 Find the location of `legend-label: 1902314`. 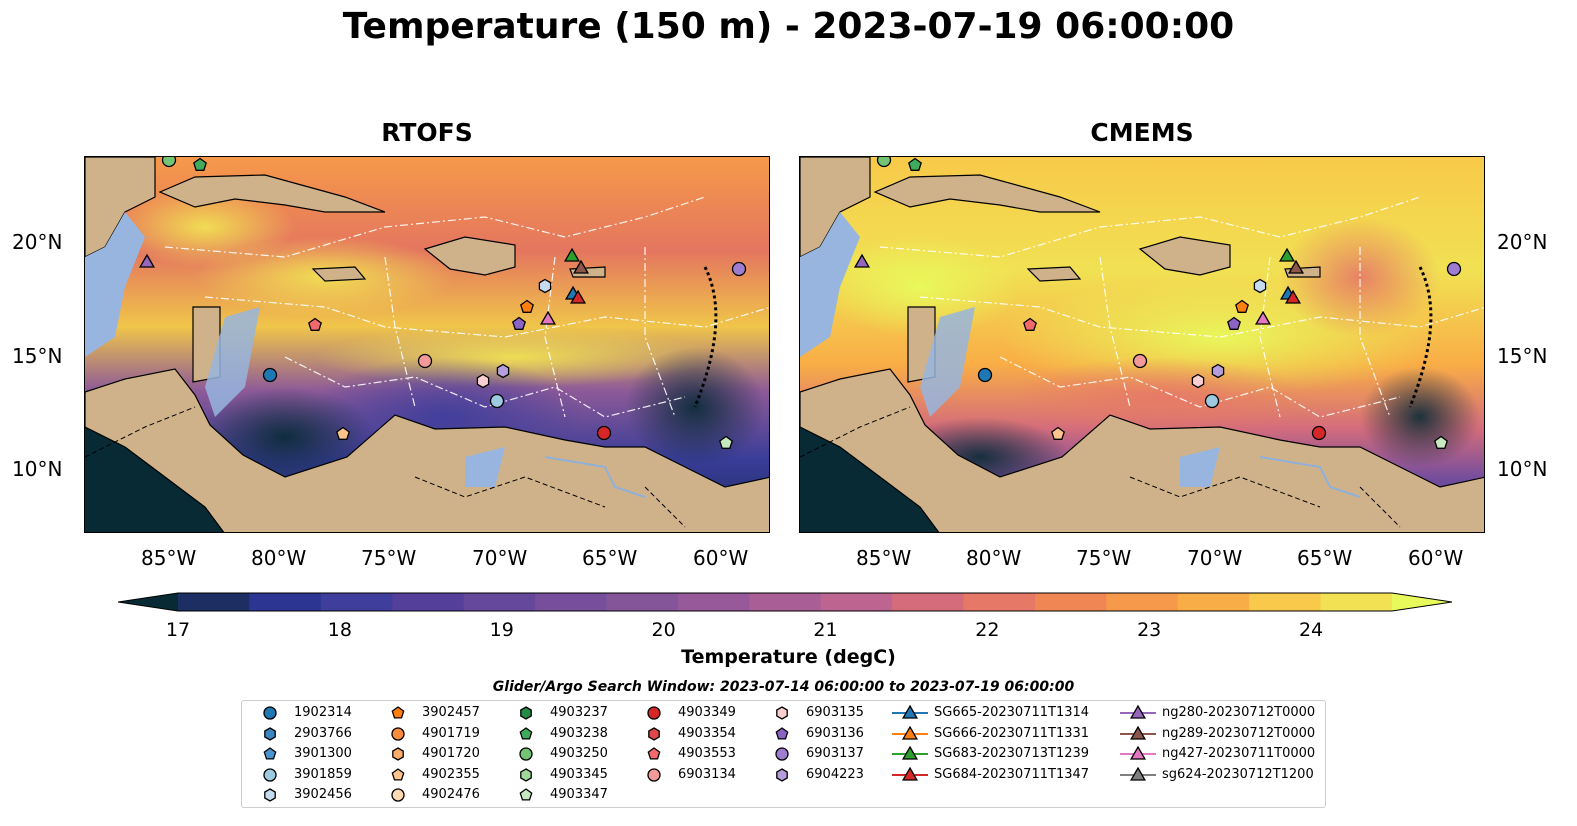

legend-label: 1902314 is located at coordinates (323, 712).